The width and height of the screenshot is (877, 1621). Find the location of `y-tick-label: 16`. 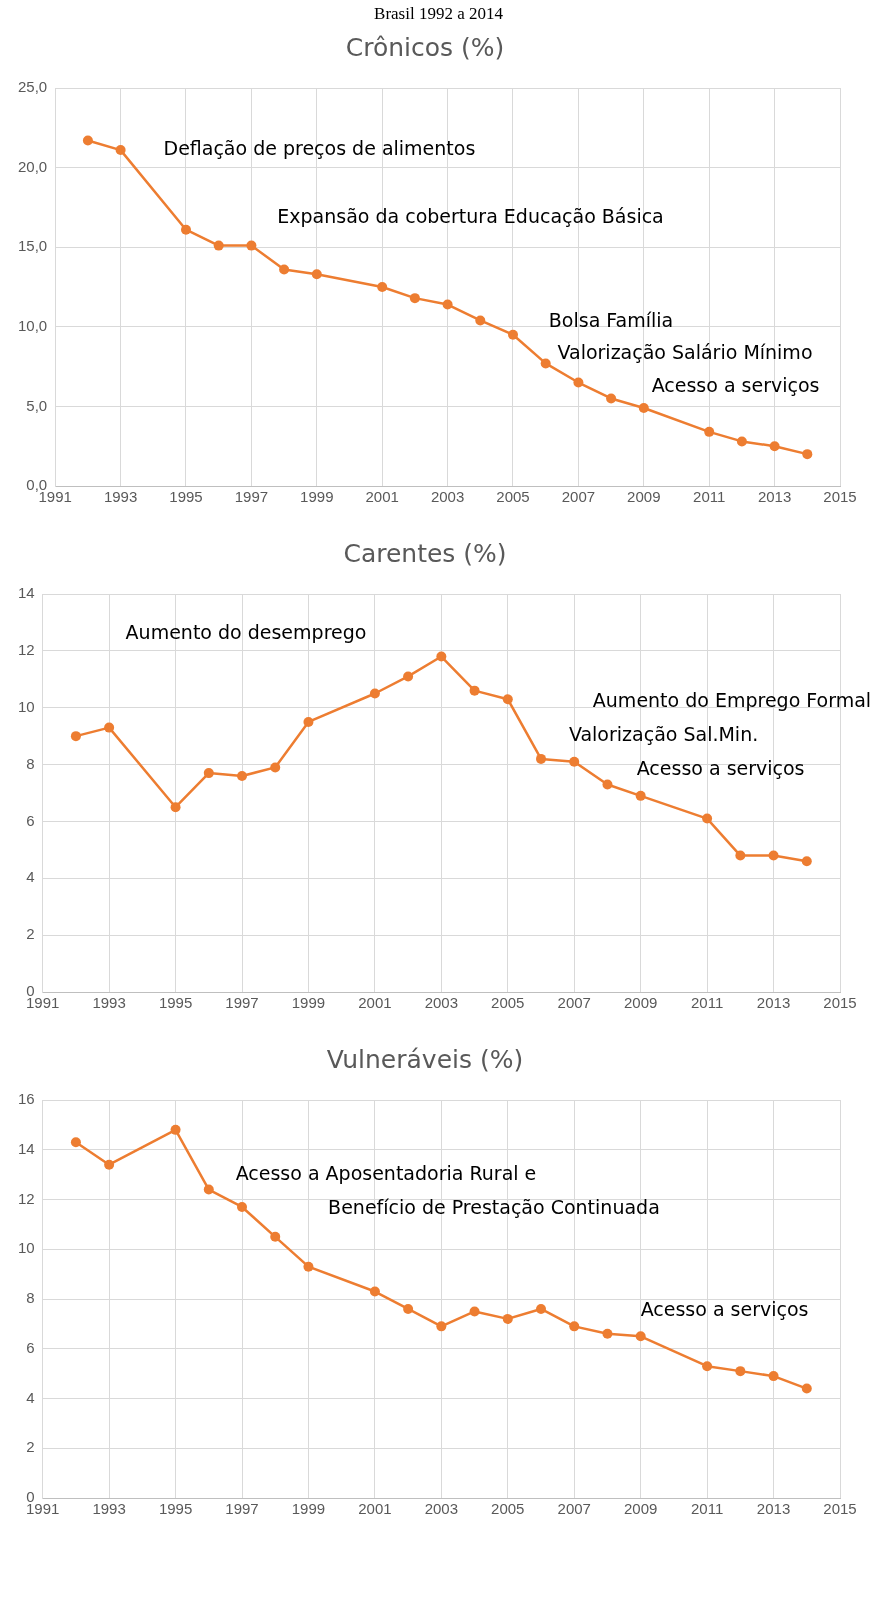

y-tick-label: 16 is located at coordinates (26, 1099).